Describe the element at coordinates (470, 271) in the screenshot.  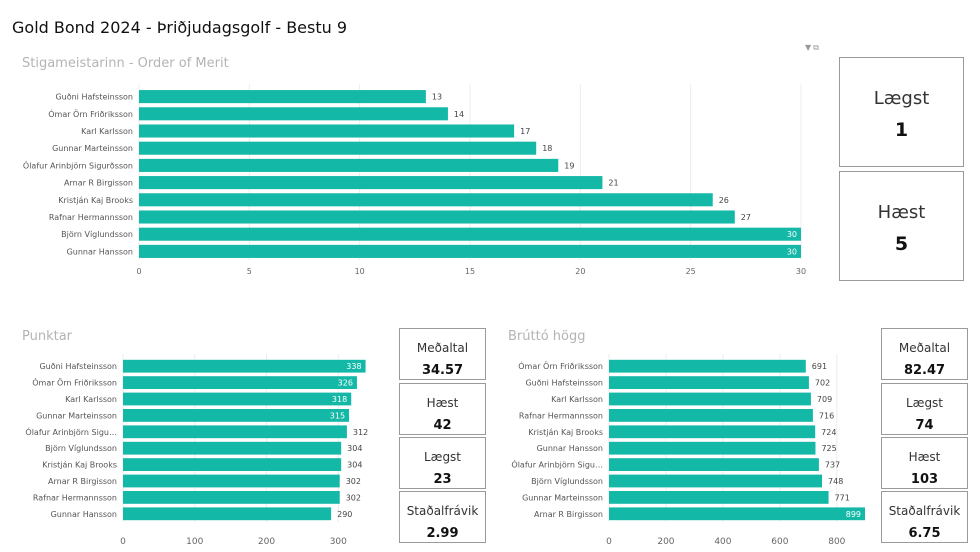
I see `x-tick-label: 15` at that location.